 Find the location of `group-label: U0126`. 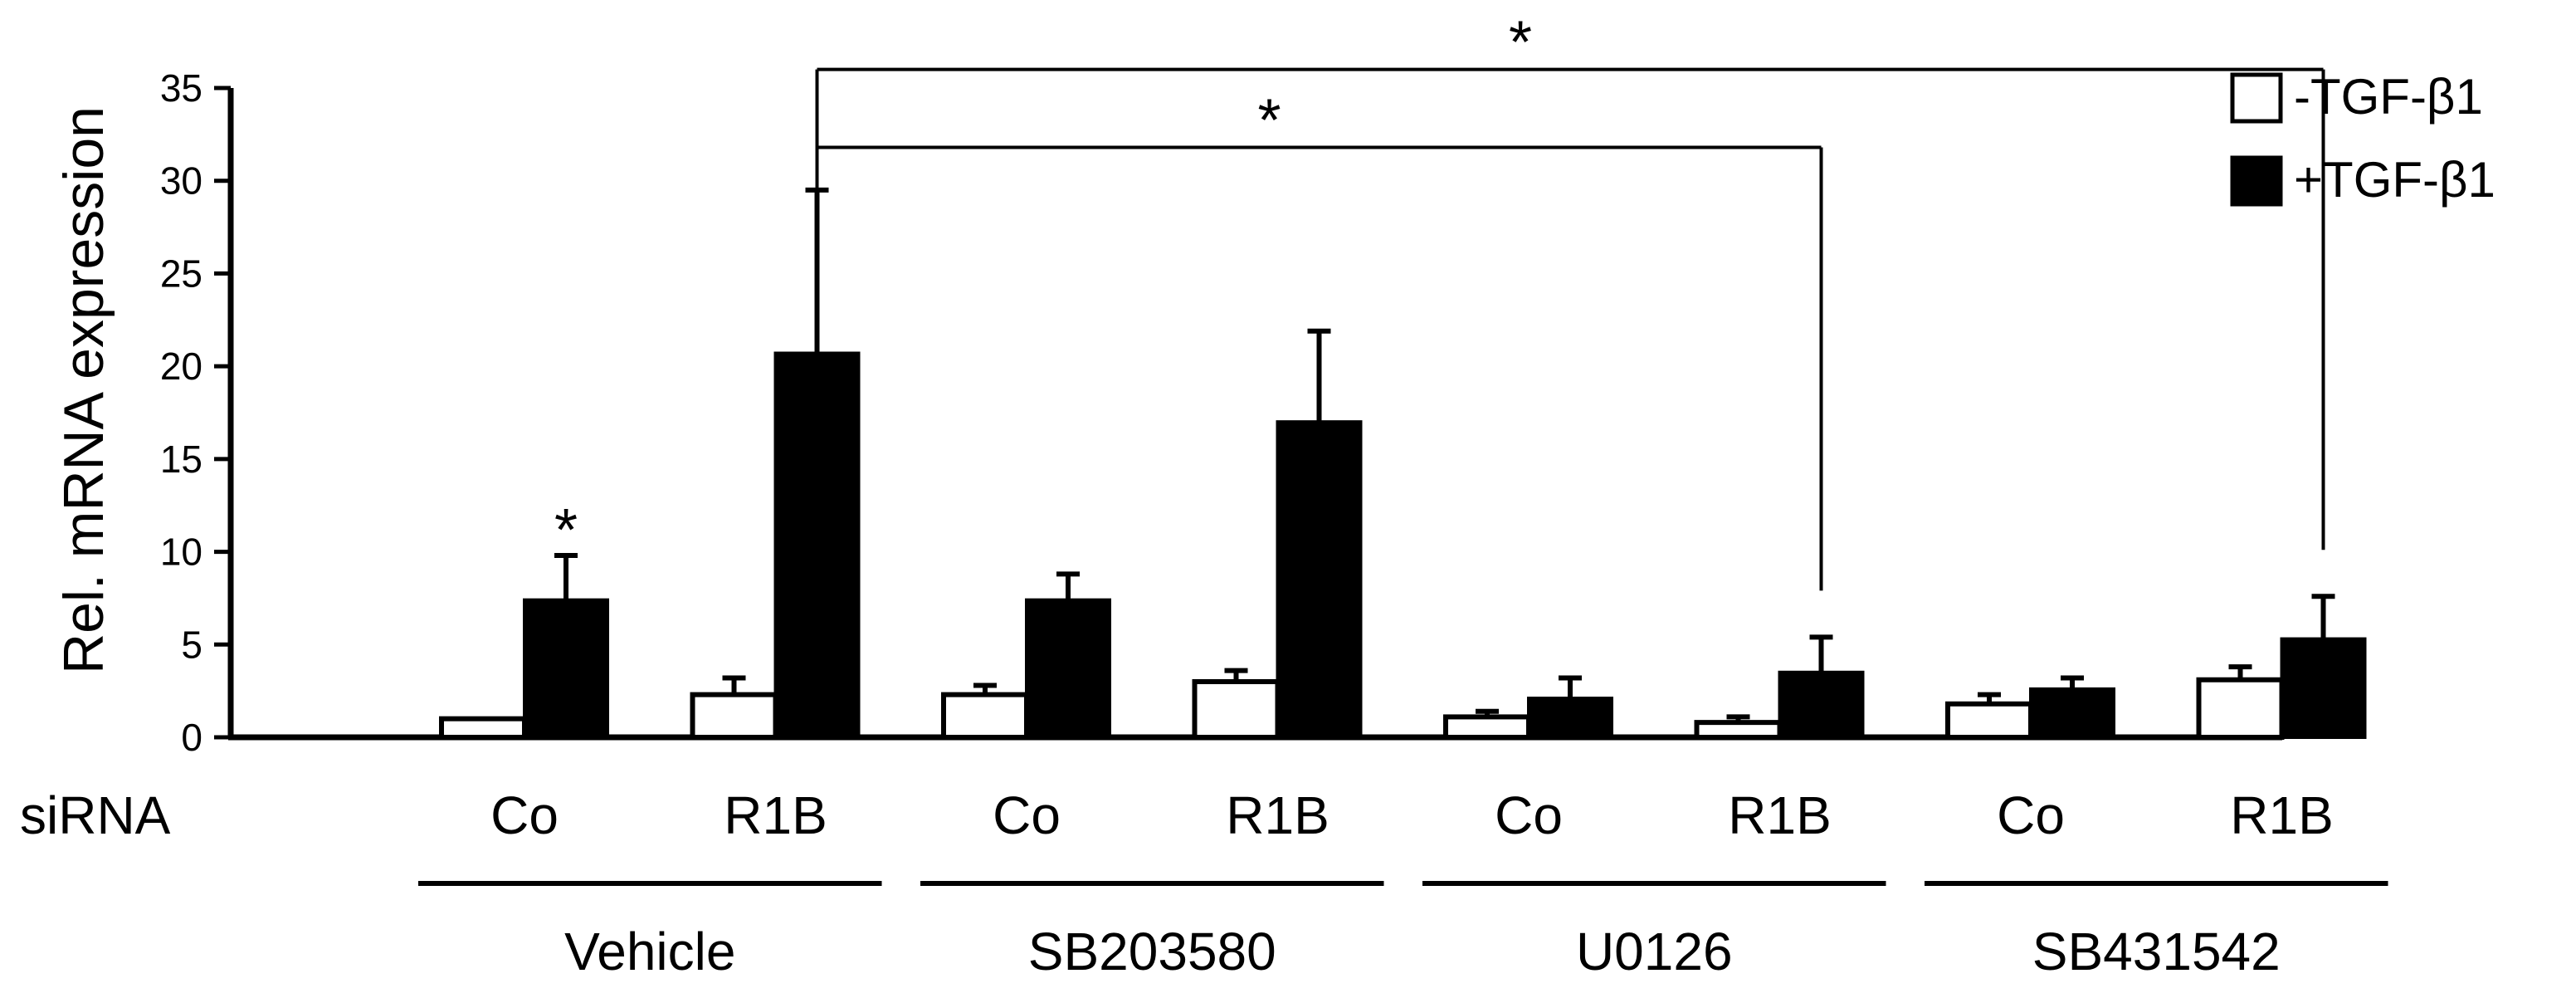

group-label: U0126 is located at coordinates (1654, 951).